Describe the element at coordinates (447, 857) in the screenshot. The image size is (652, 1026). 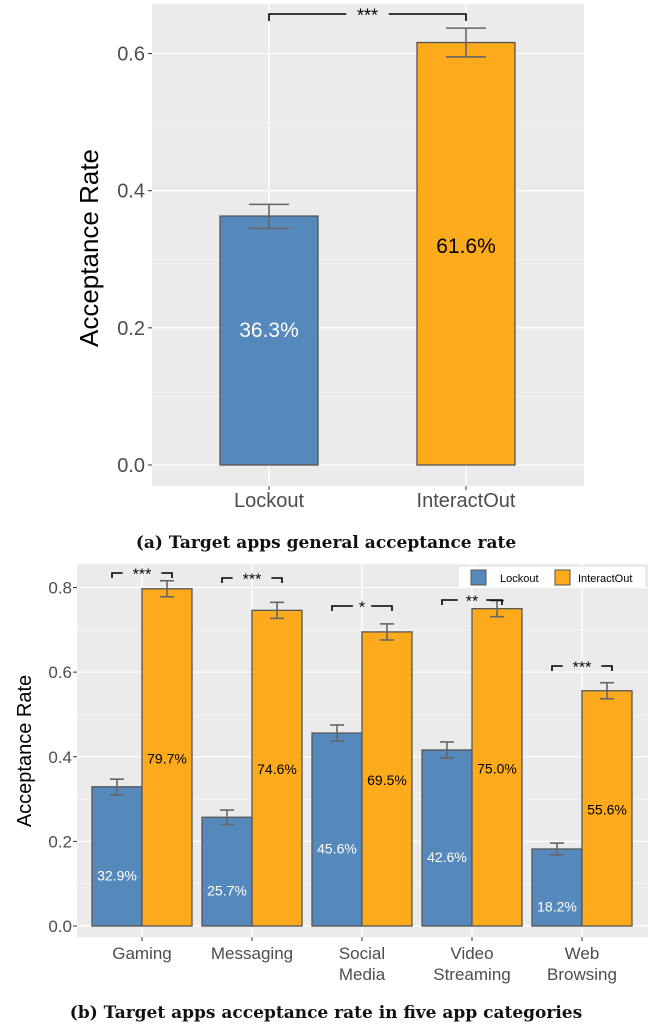
I see `value-label-lockout-video-streaming: 42.6%` at that location.